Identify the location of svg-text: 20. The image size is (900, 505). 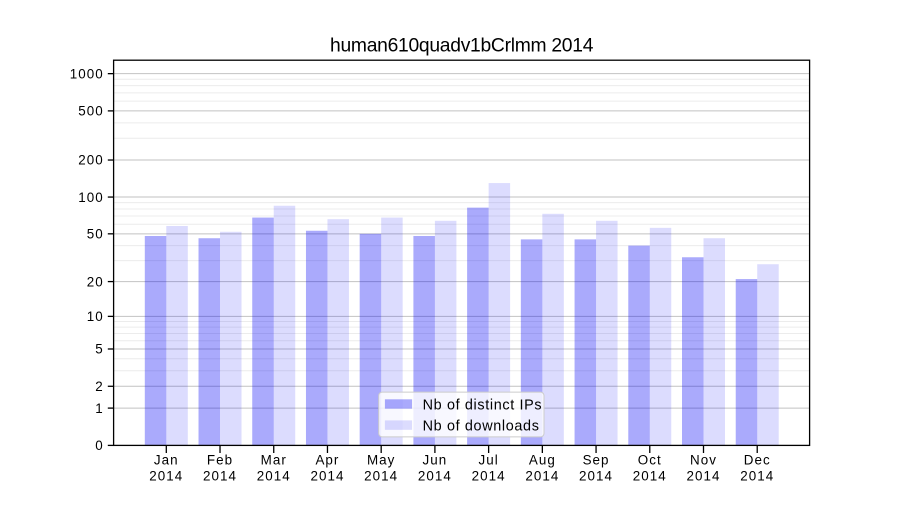
(95, 281).